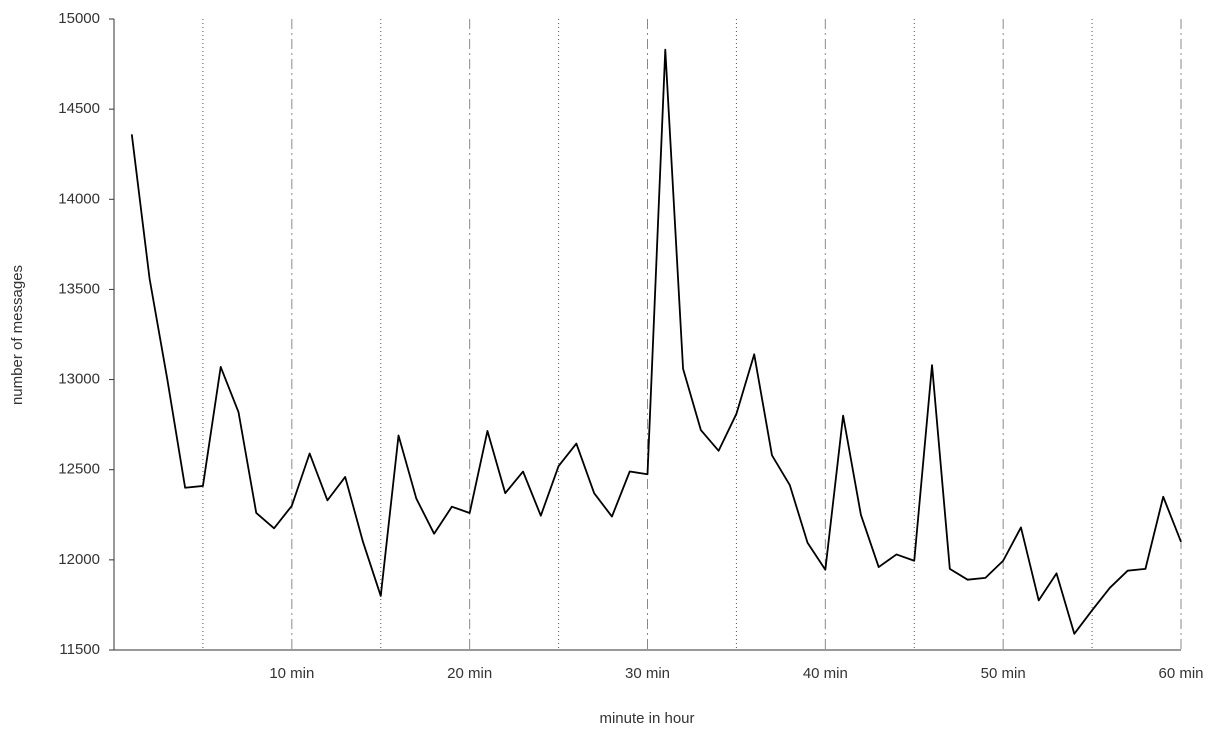  Describe the element at coordinates (646, 718) in the screenshot. I see `x-axis-label: minute in hour` at that location.